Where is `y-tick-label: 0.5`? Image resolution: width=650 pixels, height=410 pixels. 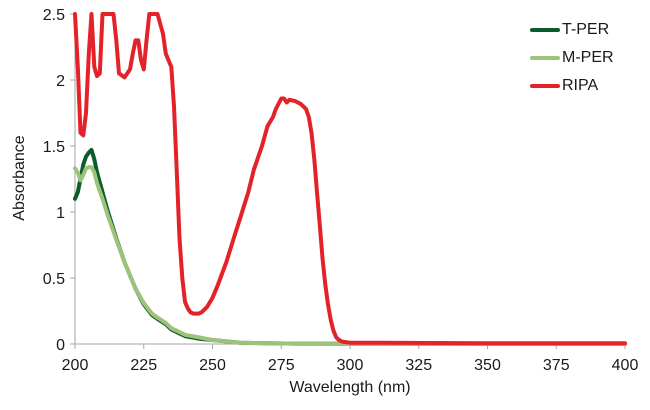 y-tick-label: 0.5 is located at coordinates (54, 279).